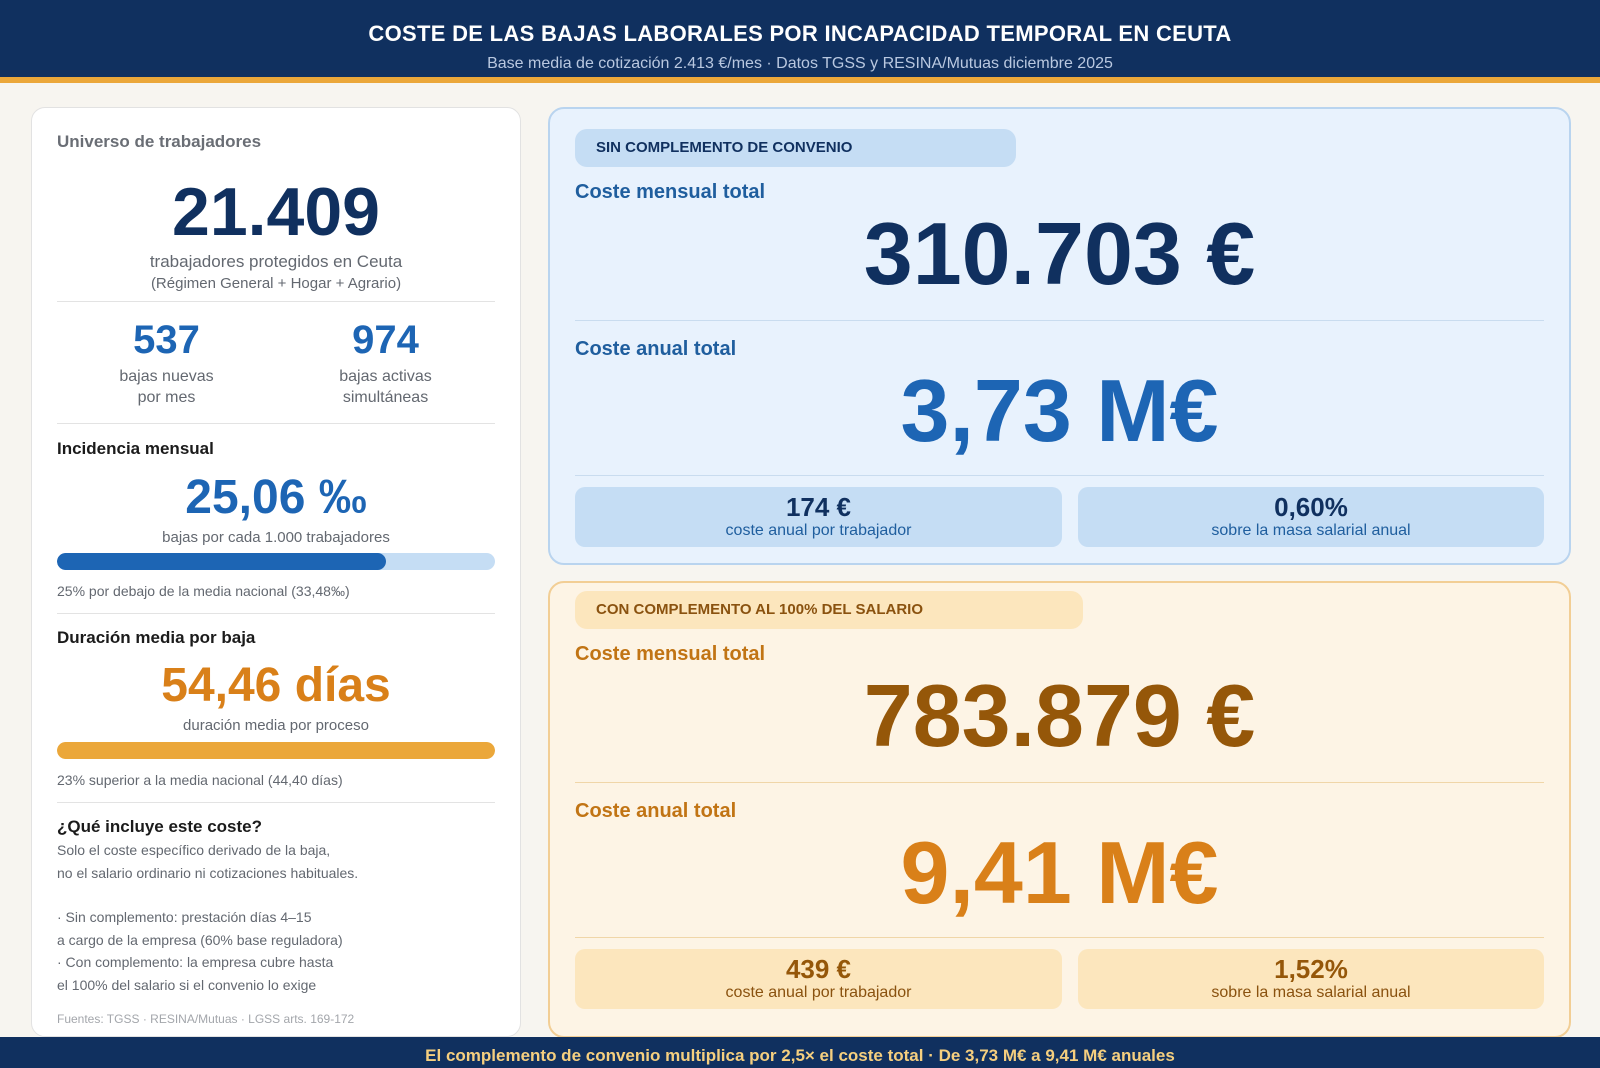 The height and width of the screenshot is (1068, 1600). What do you see at coordinates (1059, 872) in the screenshot?
I see `annual-cost-value: 9,41 M€` at bounding box center [1059, 872].